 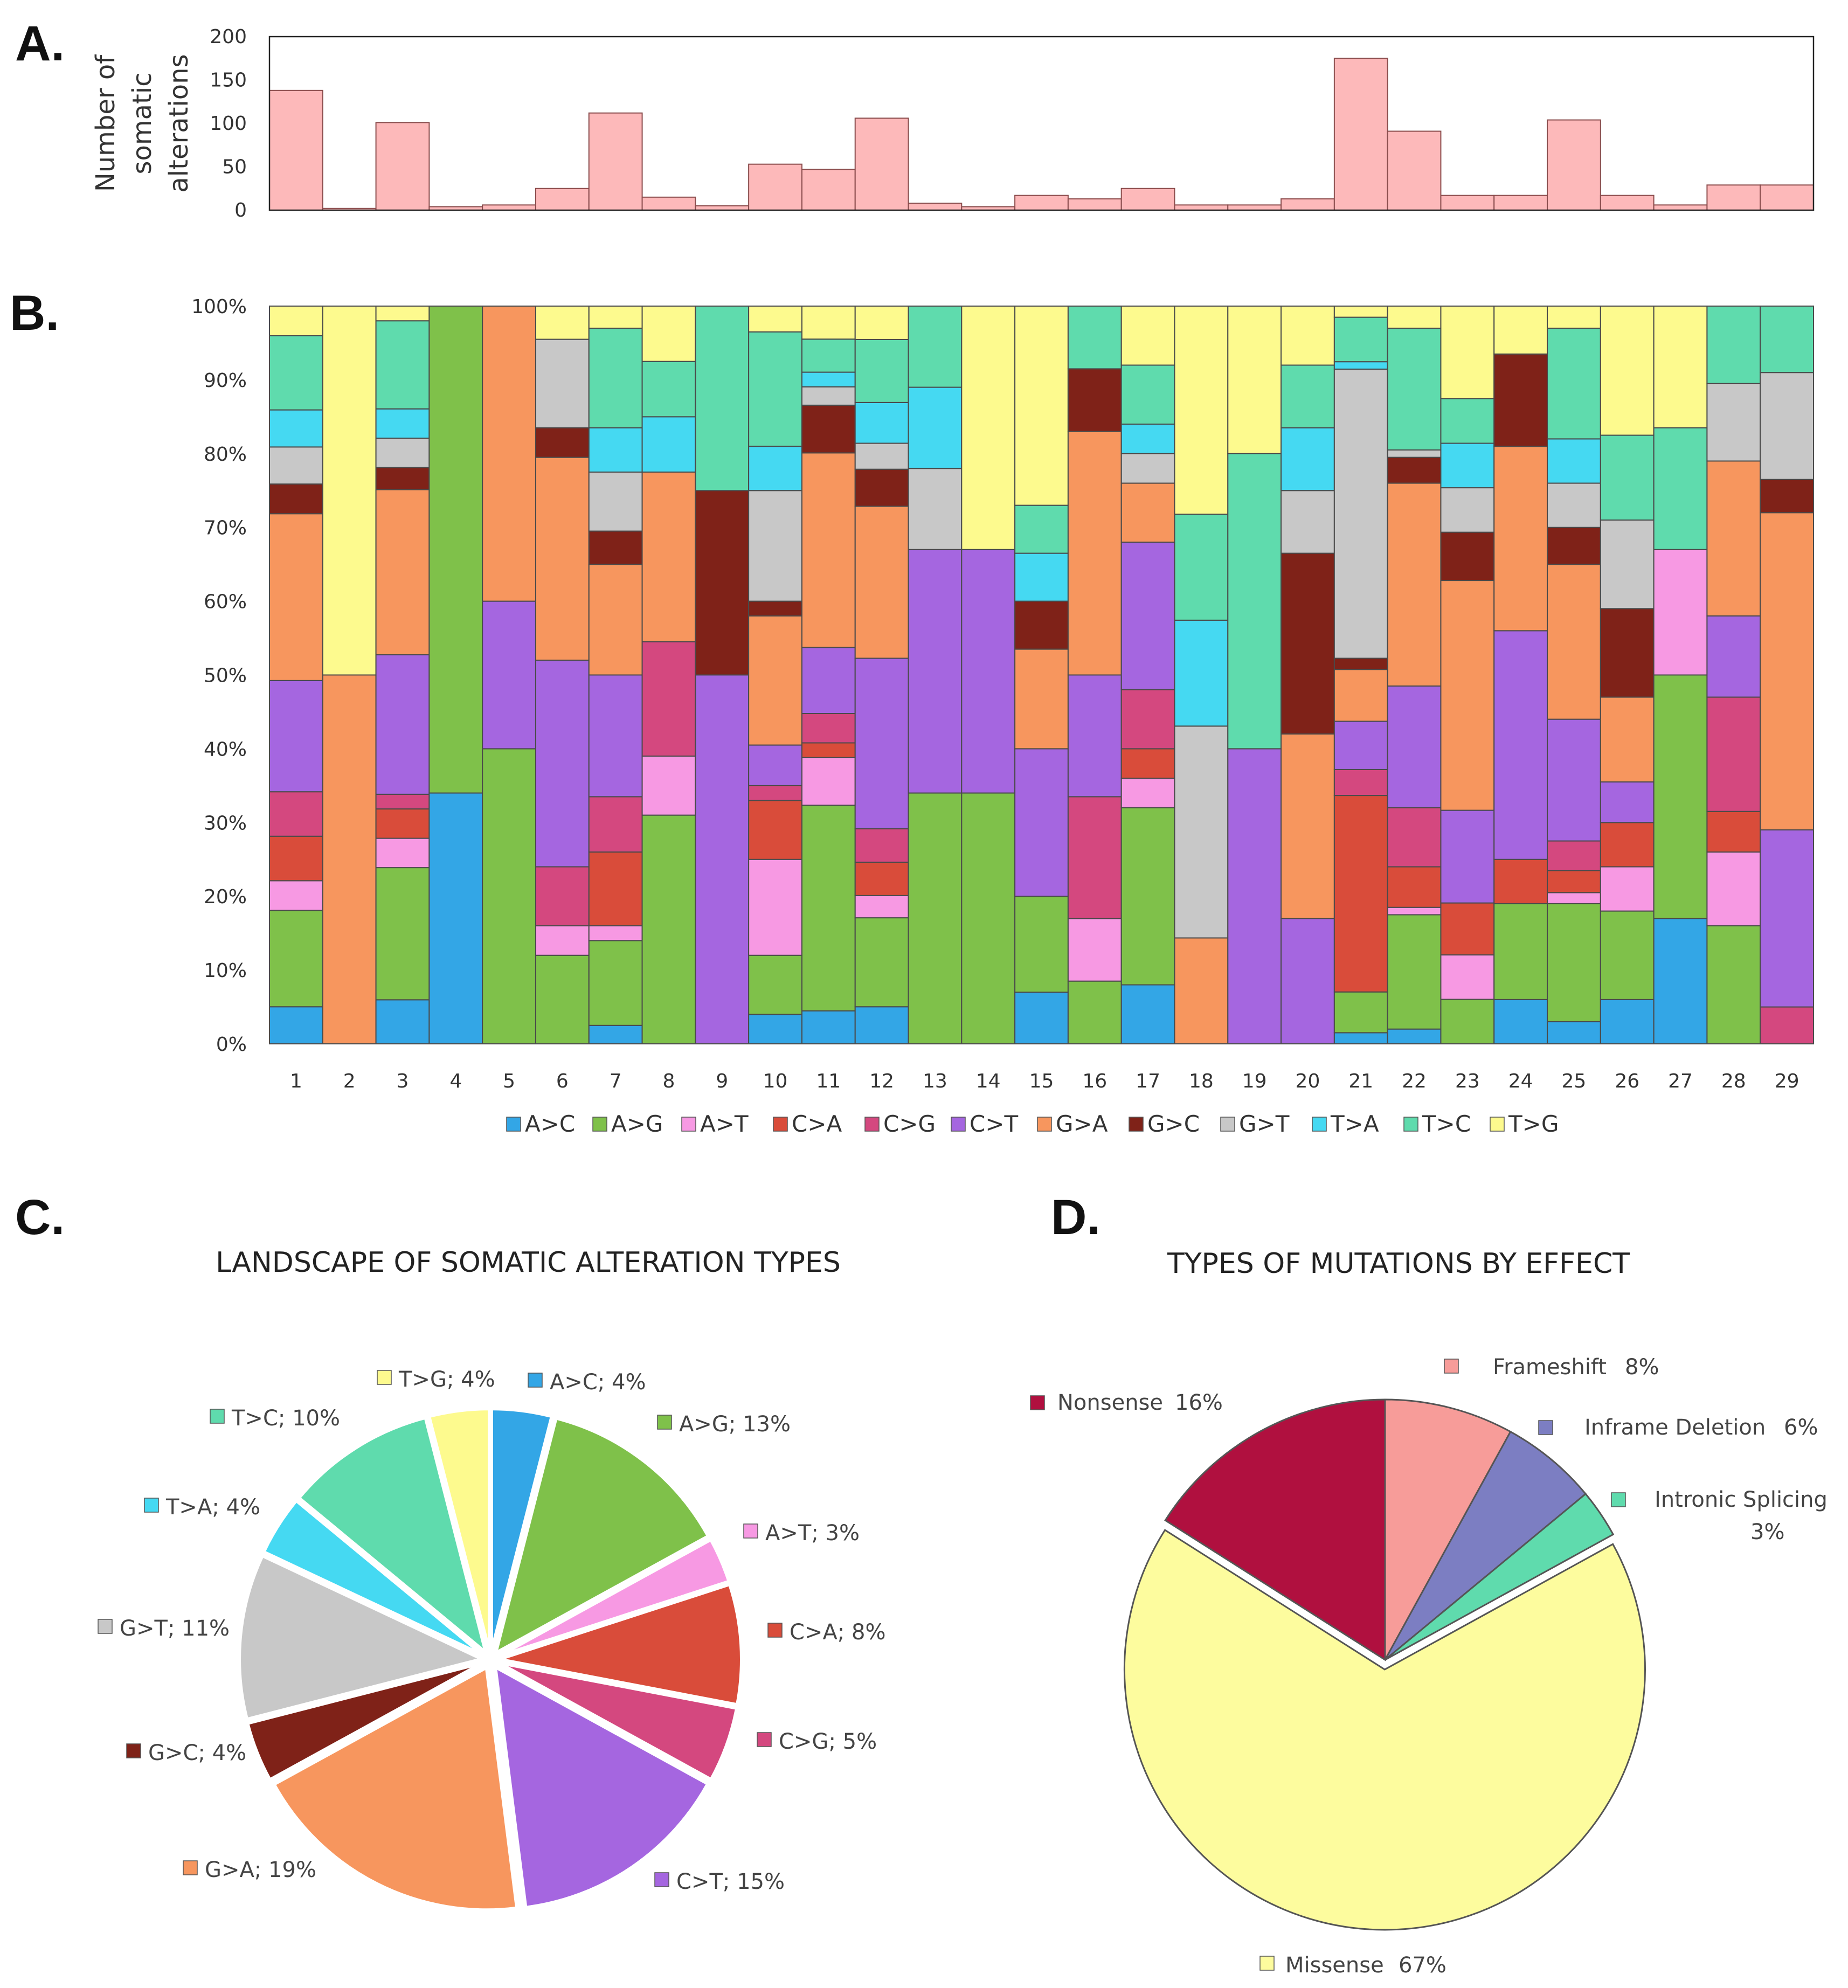 What do you see at coordinates (881, 582) in the screenshot?
I see `segment-b-12-g-to-a` at bounding box center [881, 582].